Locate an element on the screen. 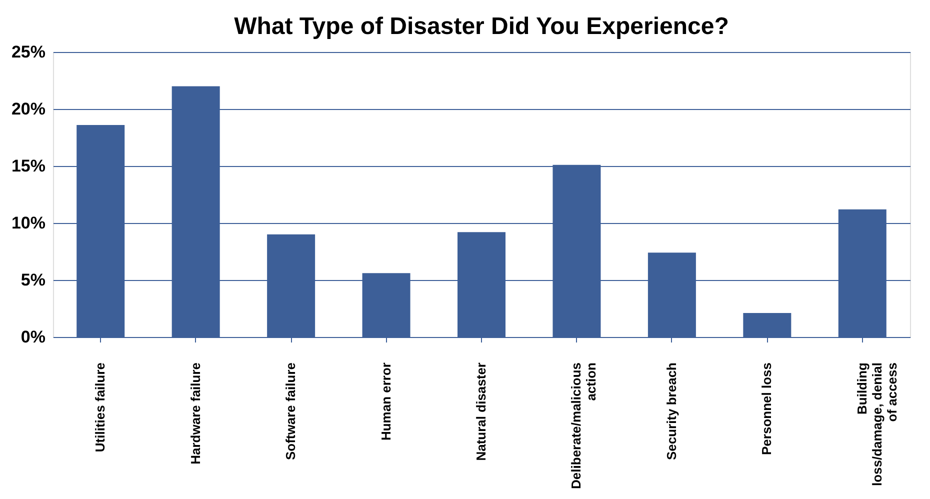 Image resolution: width=930 pixels, height=499 pixels. x-tick-label: Hardware failure is located at coordinates (195, 413).